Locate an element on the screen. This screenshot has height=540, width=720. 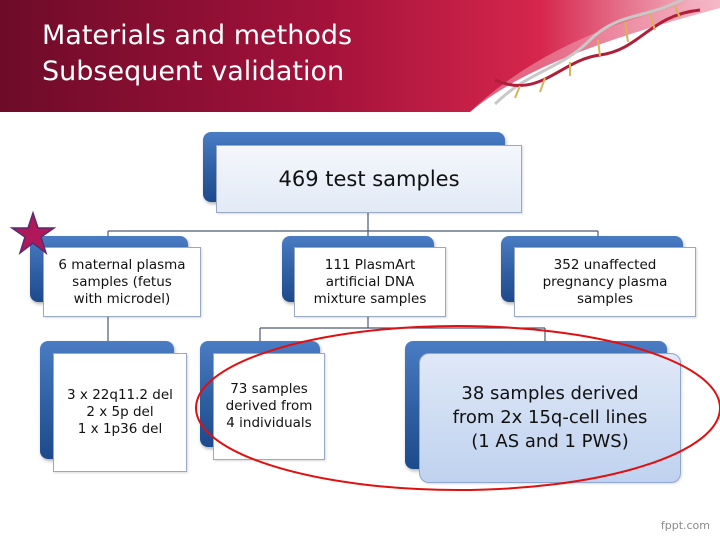
node-73-samples: 73 samples derived from 4 individuals is located at coordinates (269, 406).